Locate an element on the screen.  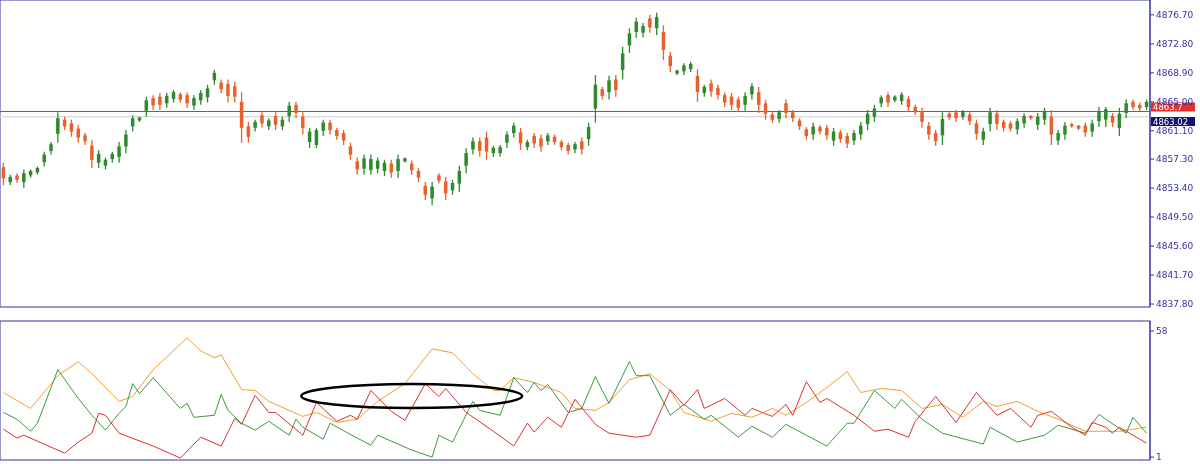
y-tick-label: 4861.10 is located at coordinates (1175, 130).